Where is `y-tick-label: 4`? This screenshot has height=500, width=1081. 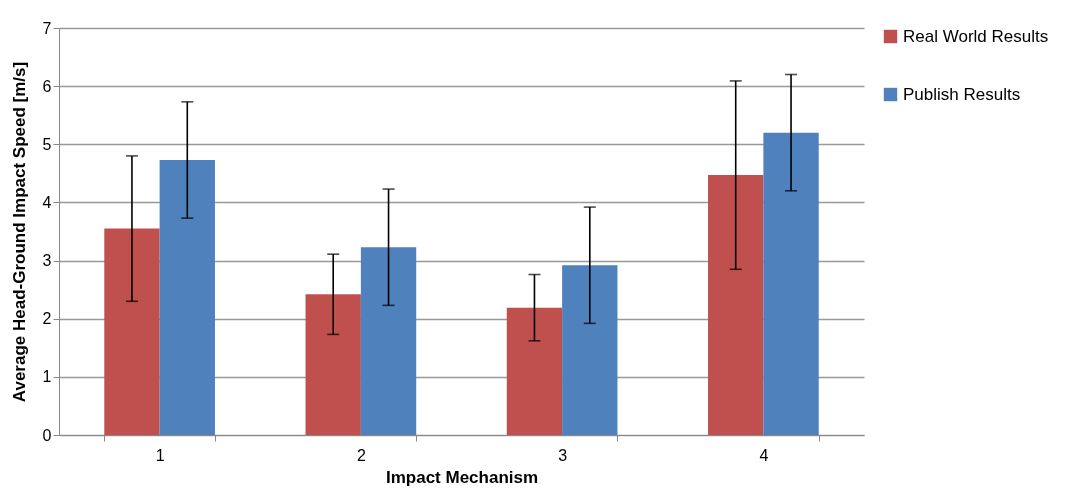 y-tick-label: 4 is located at coordinates (47, 202).